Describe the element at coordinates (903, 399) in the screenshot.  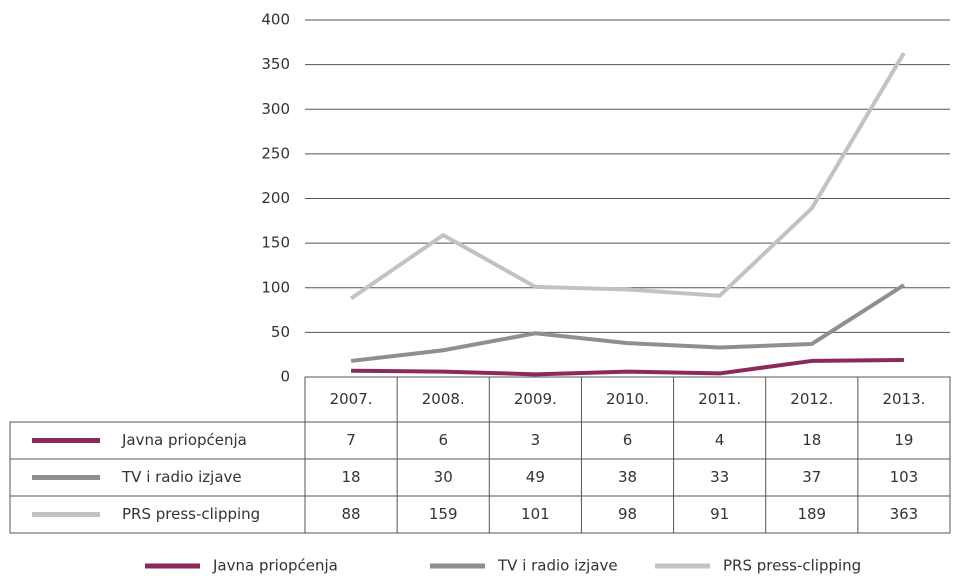
I see `x-tick-label: 2013.` at that location.